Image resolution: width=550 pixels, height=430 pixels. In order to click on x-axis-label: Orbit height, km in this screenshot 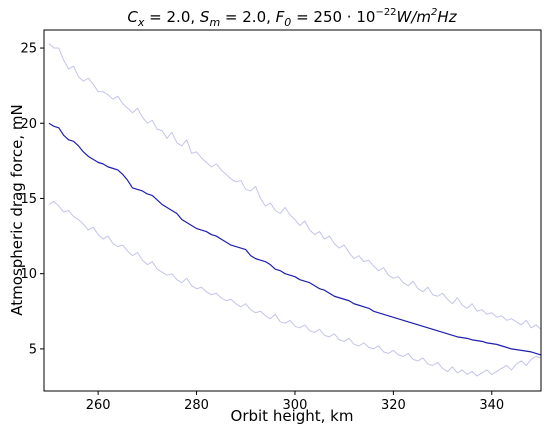, I will do `click(292, 416)`.